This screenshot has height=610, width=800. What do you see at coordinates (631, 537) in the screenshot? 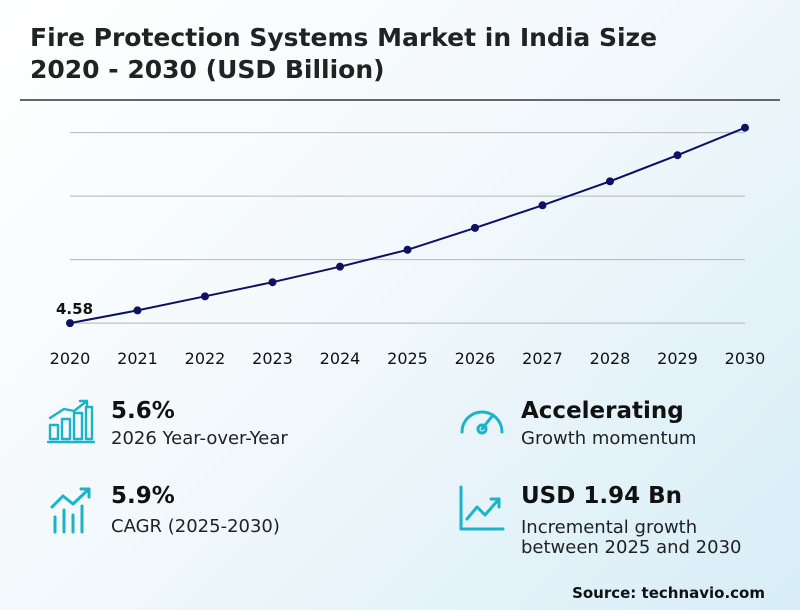
I see `kpi-description: Incremental growth between 2025 and 2030` at bounding box center [631, 537].